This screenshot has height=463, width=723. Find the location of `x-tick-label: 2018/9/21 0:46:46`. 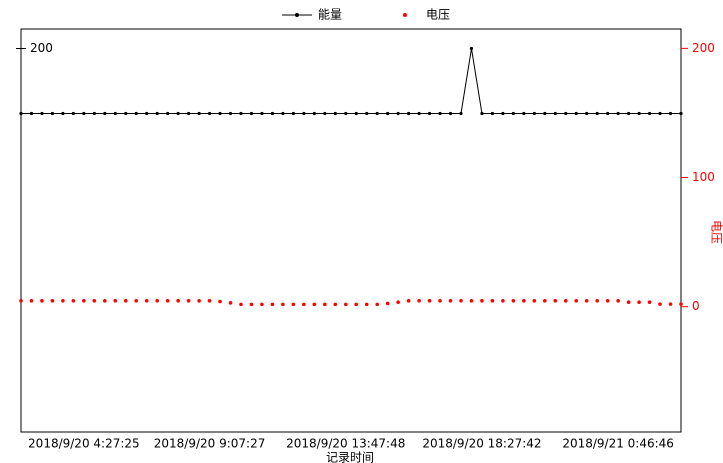

x-tick-label: 2018/9/21 0:46:46 is located at coordinates (618, 444).